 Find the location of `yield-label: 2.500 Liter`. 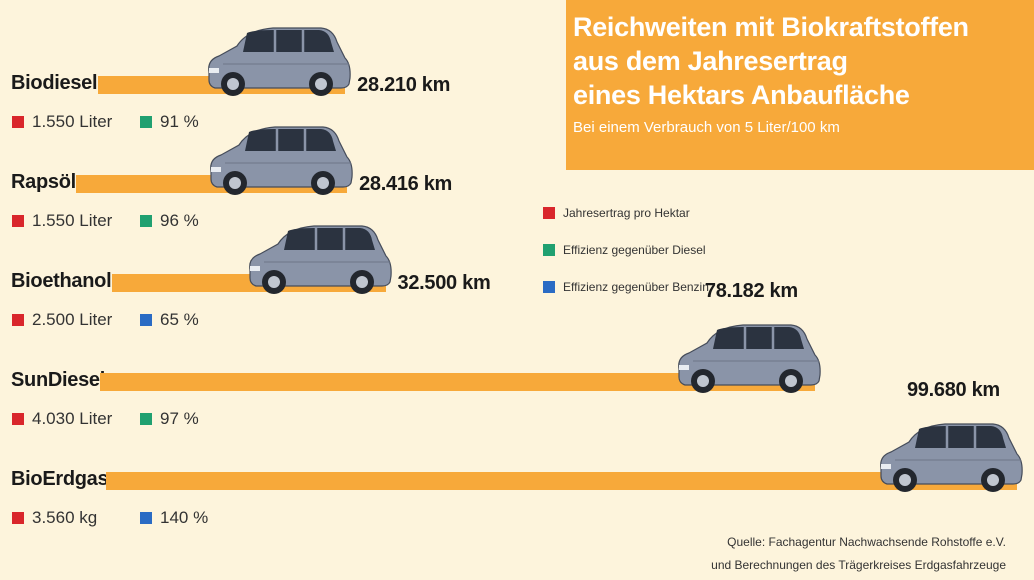

yield-label: 2.500 Liter is located at coordinates (62, 320).